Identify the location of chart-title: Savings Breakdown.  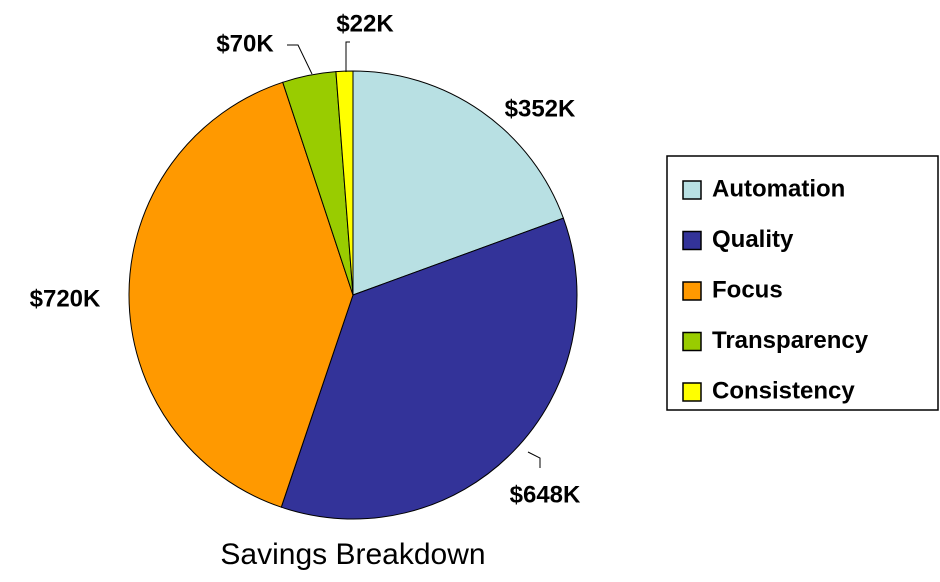
(352, 554).